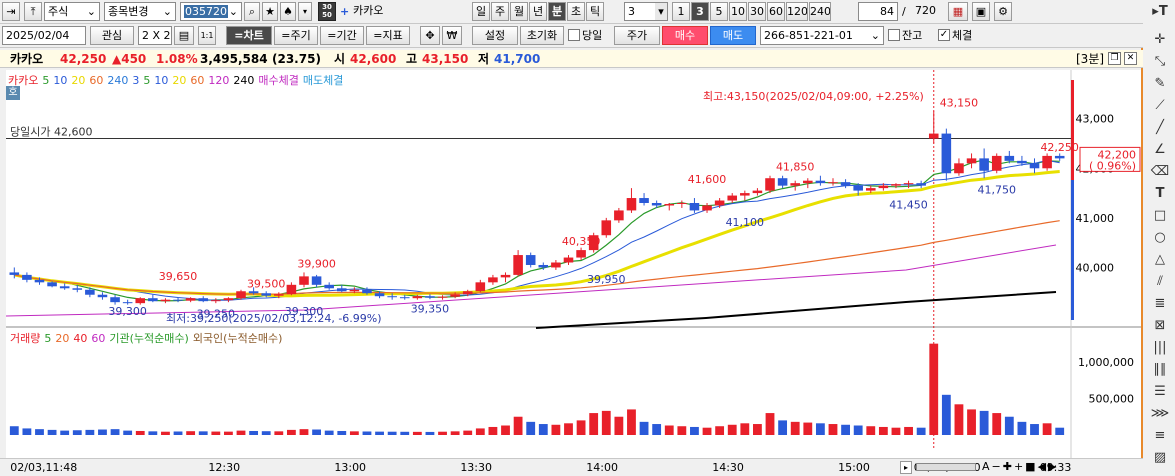  I want to click on volume-legend: 거래량 5 20 40 60 기관(누적순매수) 외국인(누적순매수), so click(148, 338).